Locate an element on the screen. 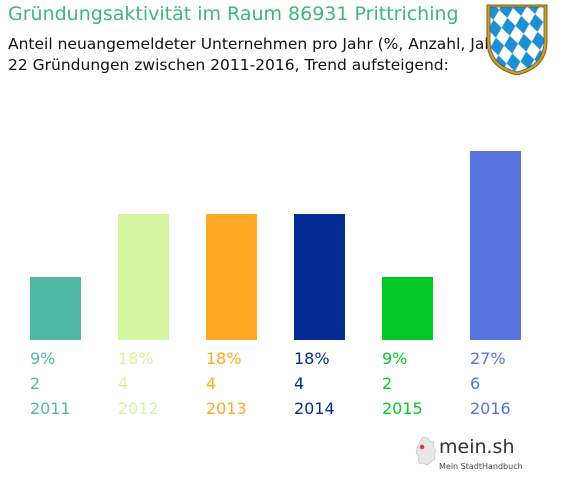 The width and height of the screenshot is (562, 482). year-label-2013: 2013 is located at coordinates (226, 408).